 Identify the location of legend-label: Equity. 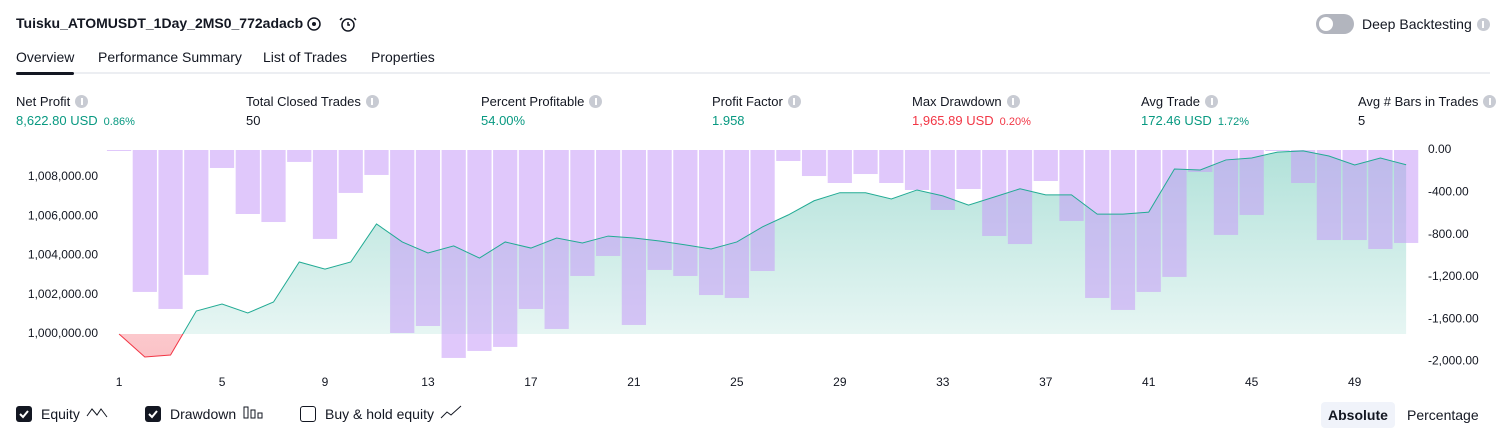
(60, 414).